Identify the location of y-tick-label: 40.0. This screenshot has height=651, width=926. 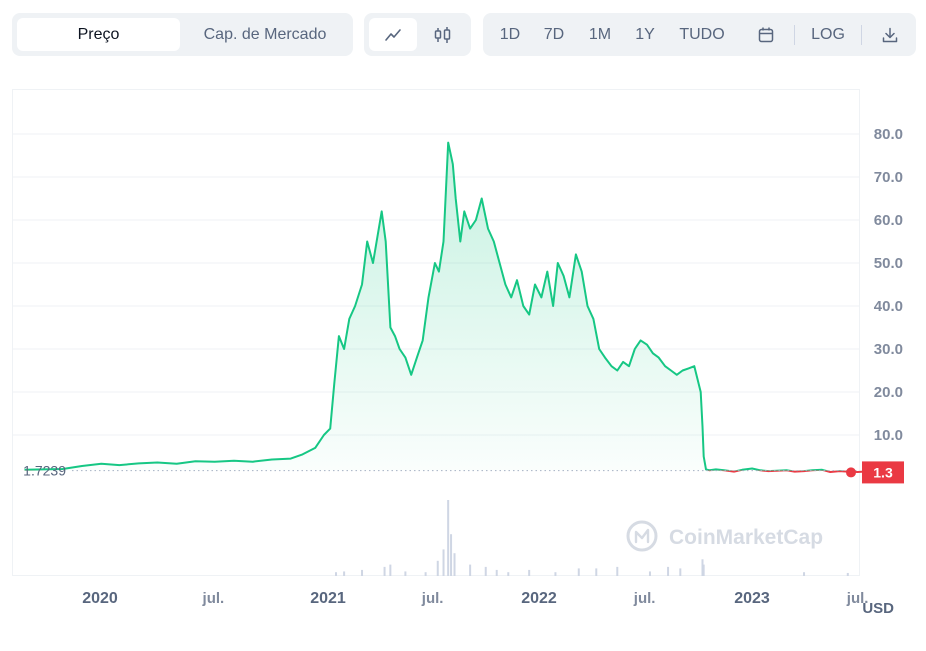
(888, 306).